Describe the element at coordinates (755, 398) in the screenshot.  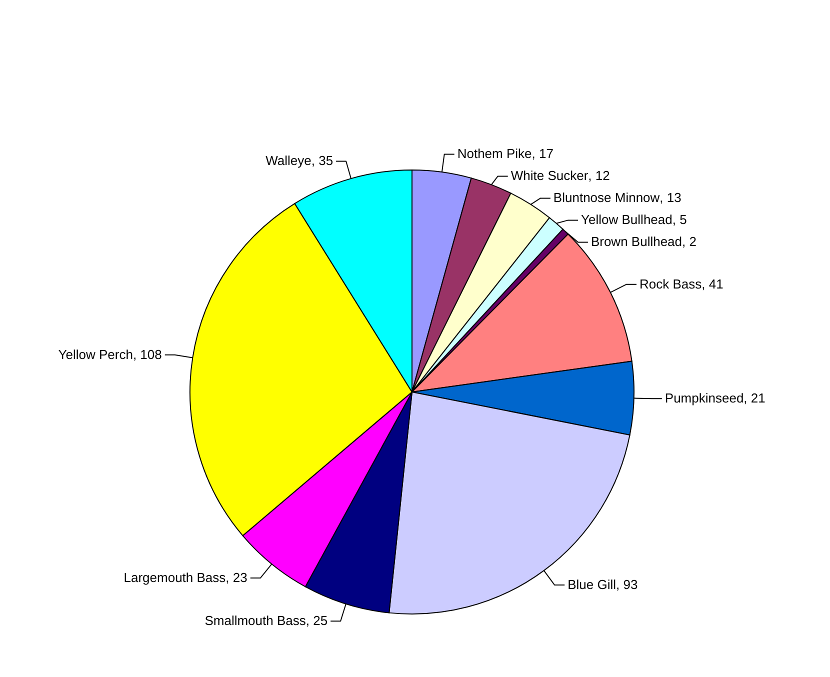
I see `data-label: , 21` at that location.